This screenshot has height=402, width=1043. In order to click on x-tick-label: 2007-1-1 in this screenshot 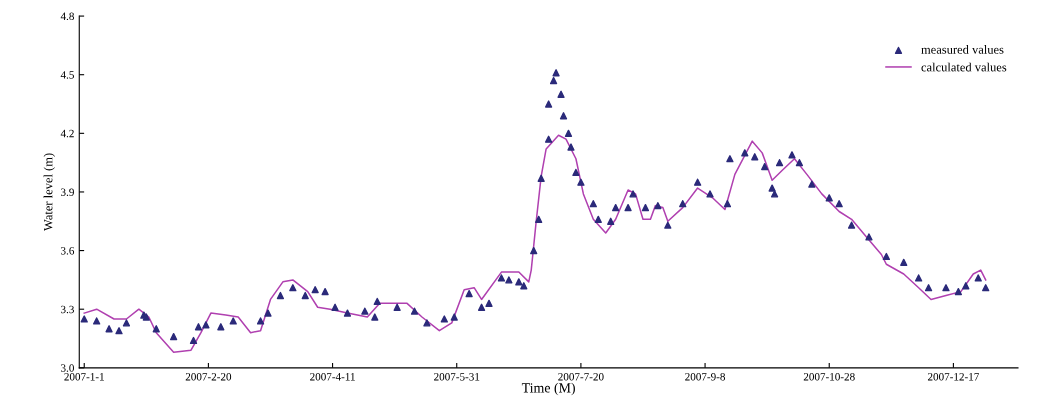, I will do `click(84, 377)`.